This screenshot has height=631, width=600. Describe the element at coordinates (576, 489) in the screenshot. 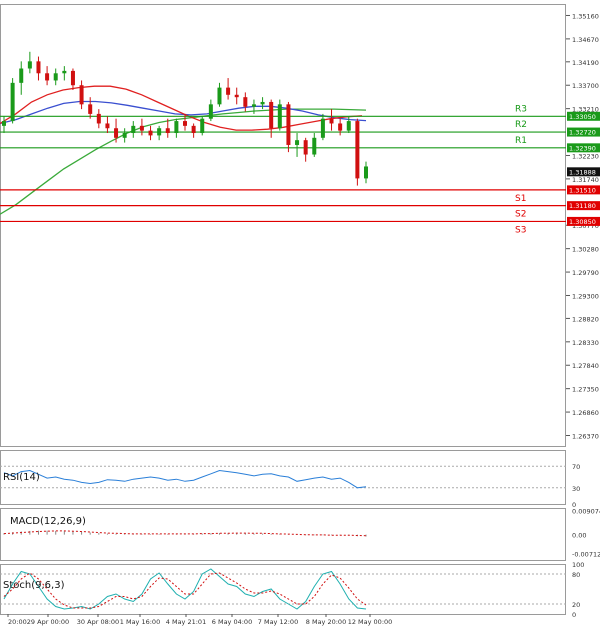

I see `rsi-tick-label: 30` at that location.